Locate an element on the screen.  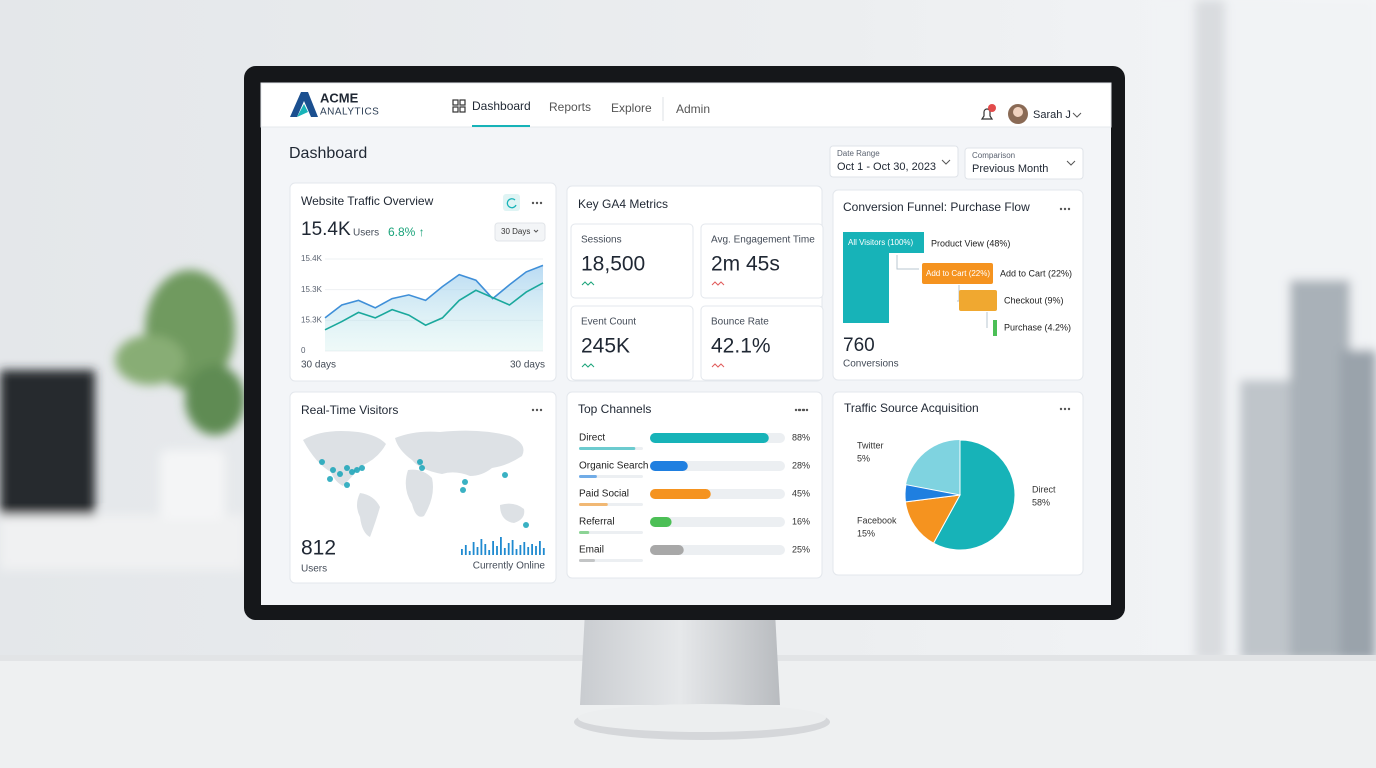
funnel-bar-label: Add to Cart (22%) is located at coordinates (958, 273).